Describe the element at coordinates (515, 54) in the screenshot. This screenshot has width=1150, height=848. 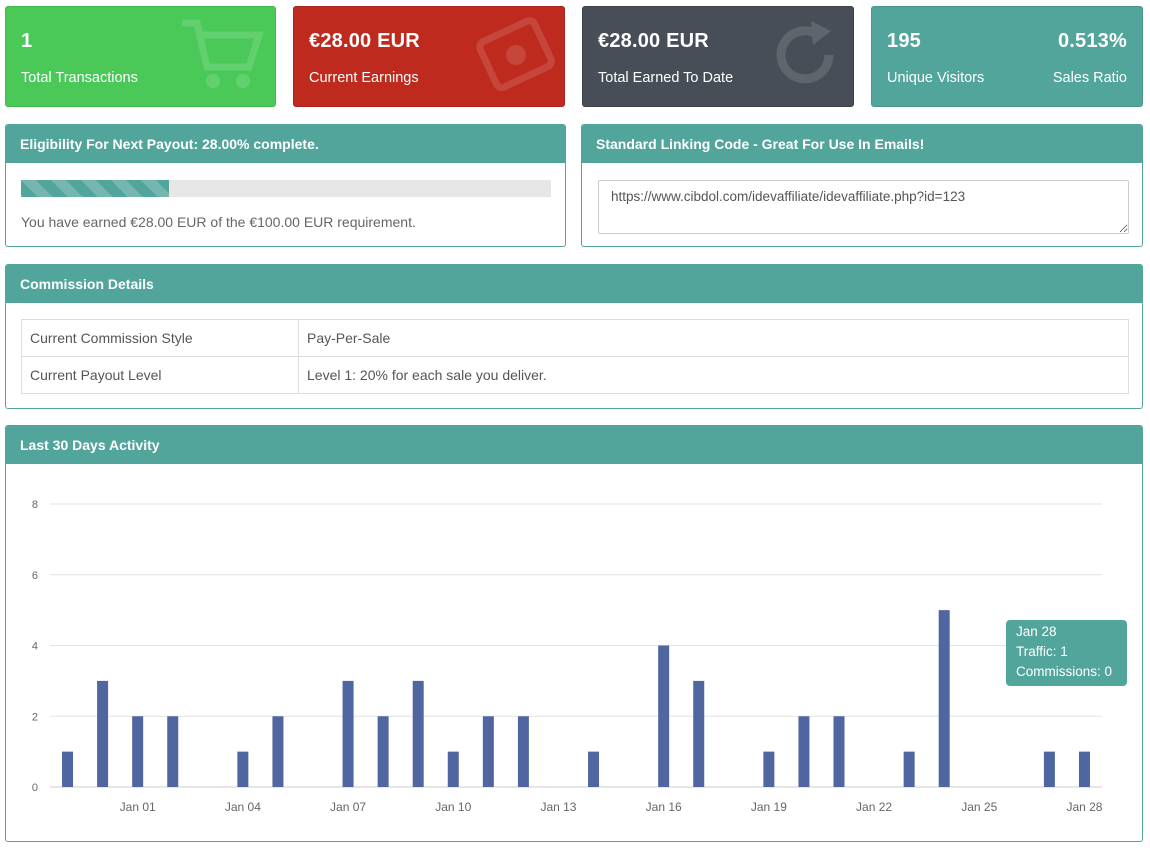
I see `money-icon` at that location.